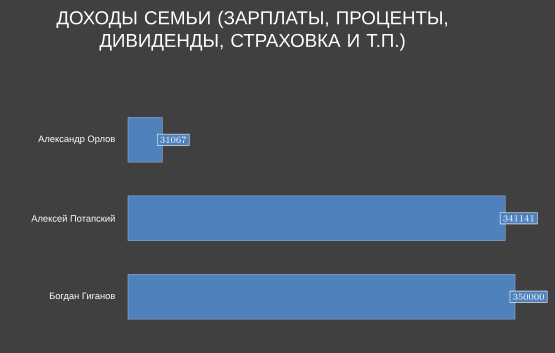  Describe the element at coordinates (82, 296) in the screenshot. I see `y-tick-label: Богдан Гиганов` at that location.